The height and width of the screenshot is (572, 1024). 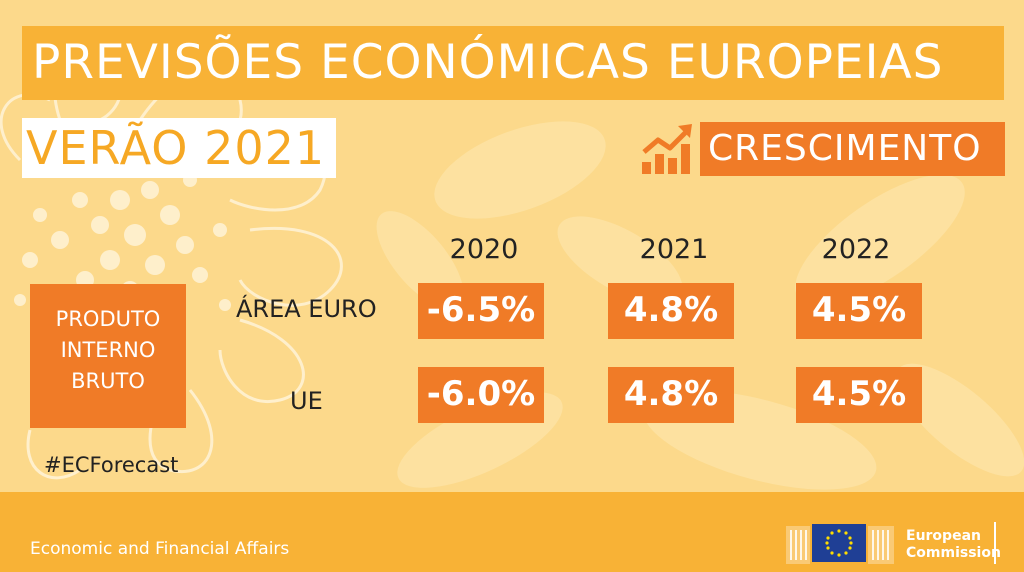 I want to click on indicator-label: PRODUTO INTERNO BRUTO, so click(x=108, y=350).